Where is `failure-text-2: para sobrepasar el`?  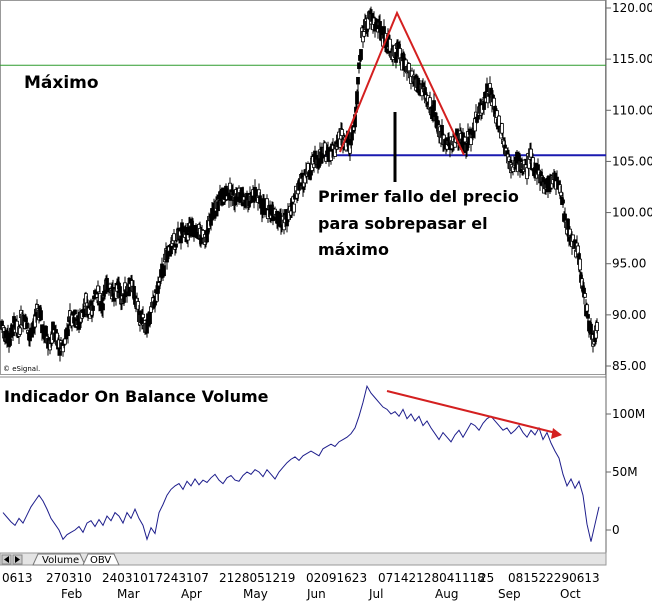
failure-text-2: para sobrepasar el is located at coordinates (403, 223).